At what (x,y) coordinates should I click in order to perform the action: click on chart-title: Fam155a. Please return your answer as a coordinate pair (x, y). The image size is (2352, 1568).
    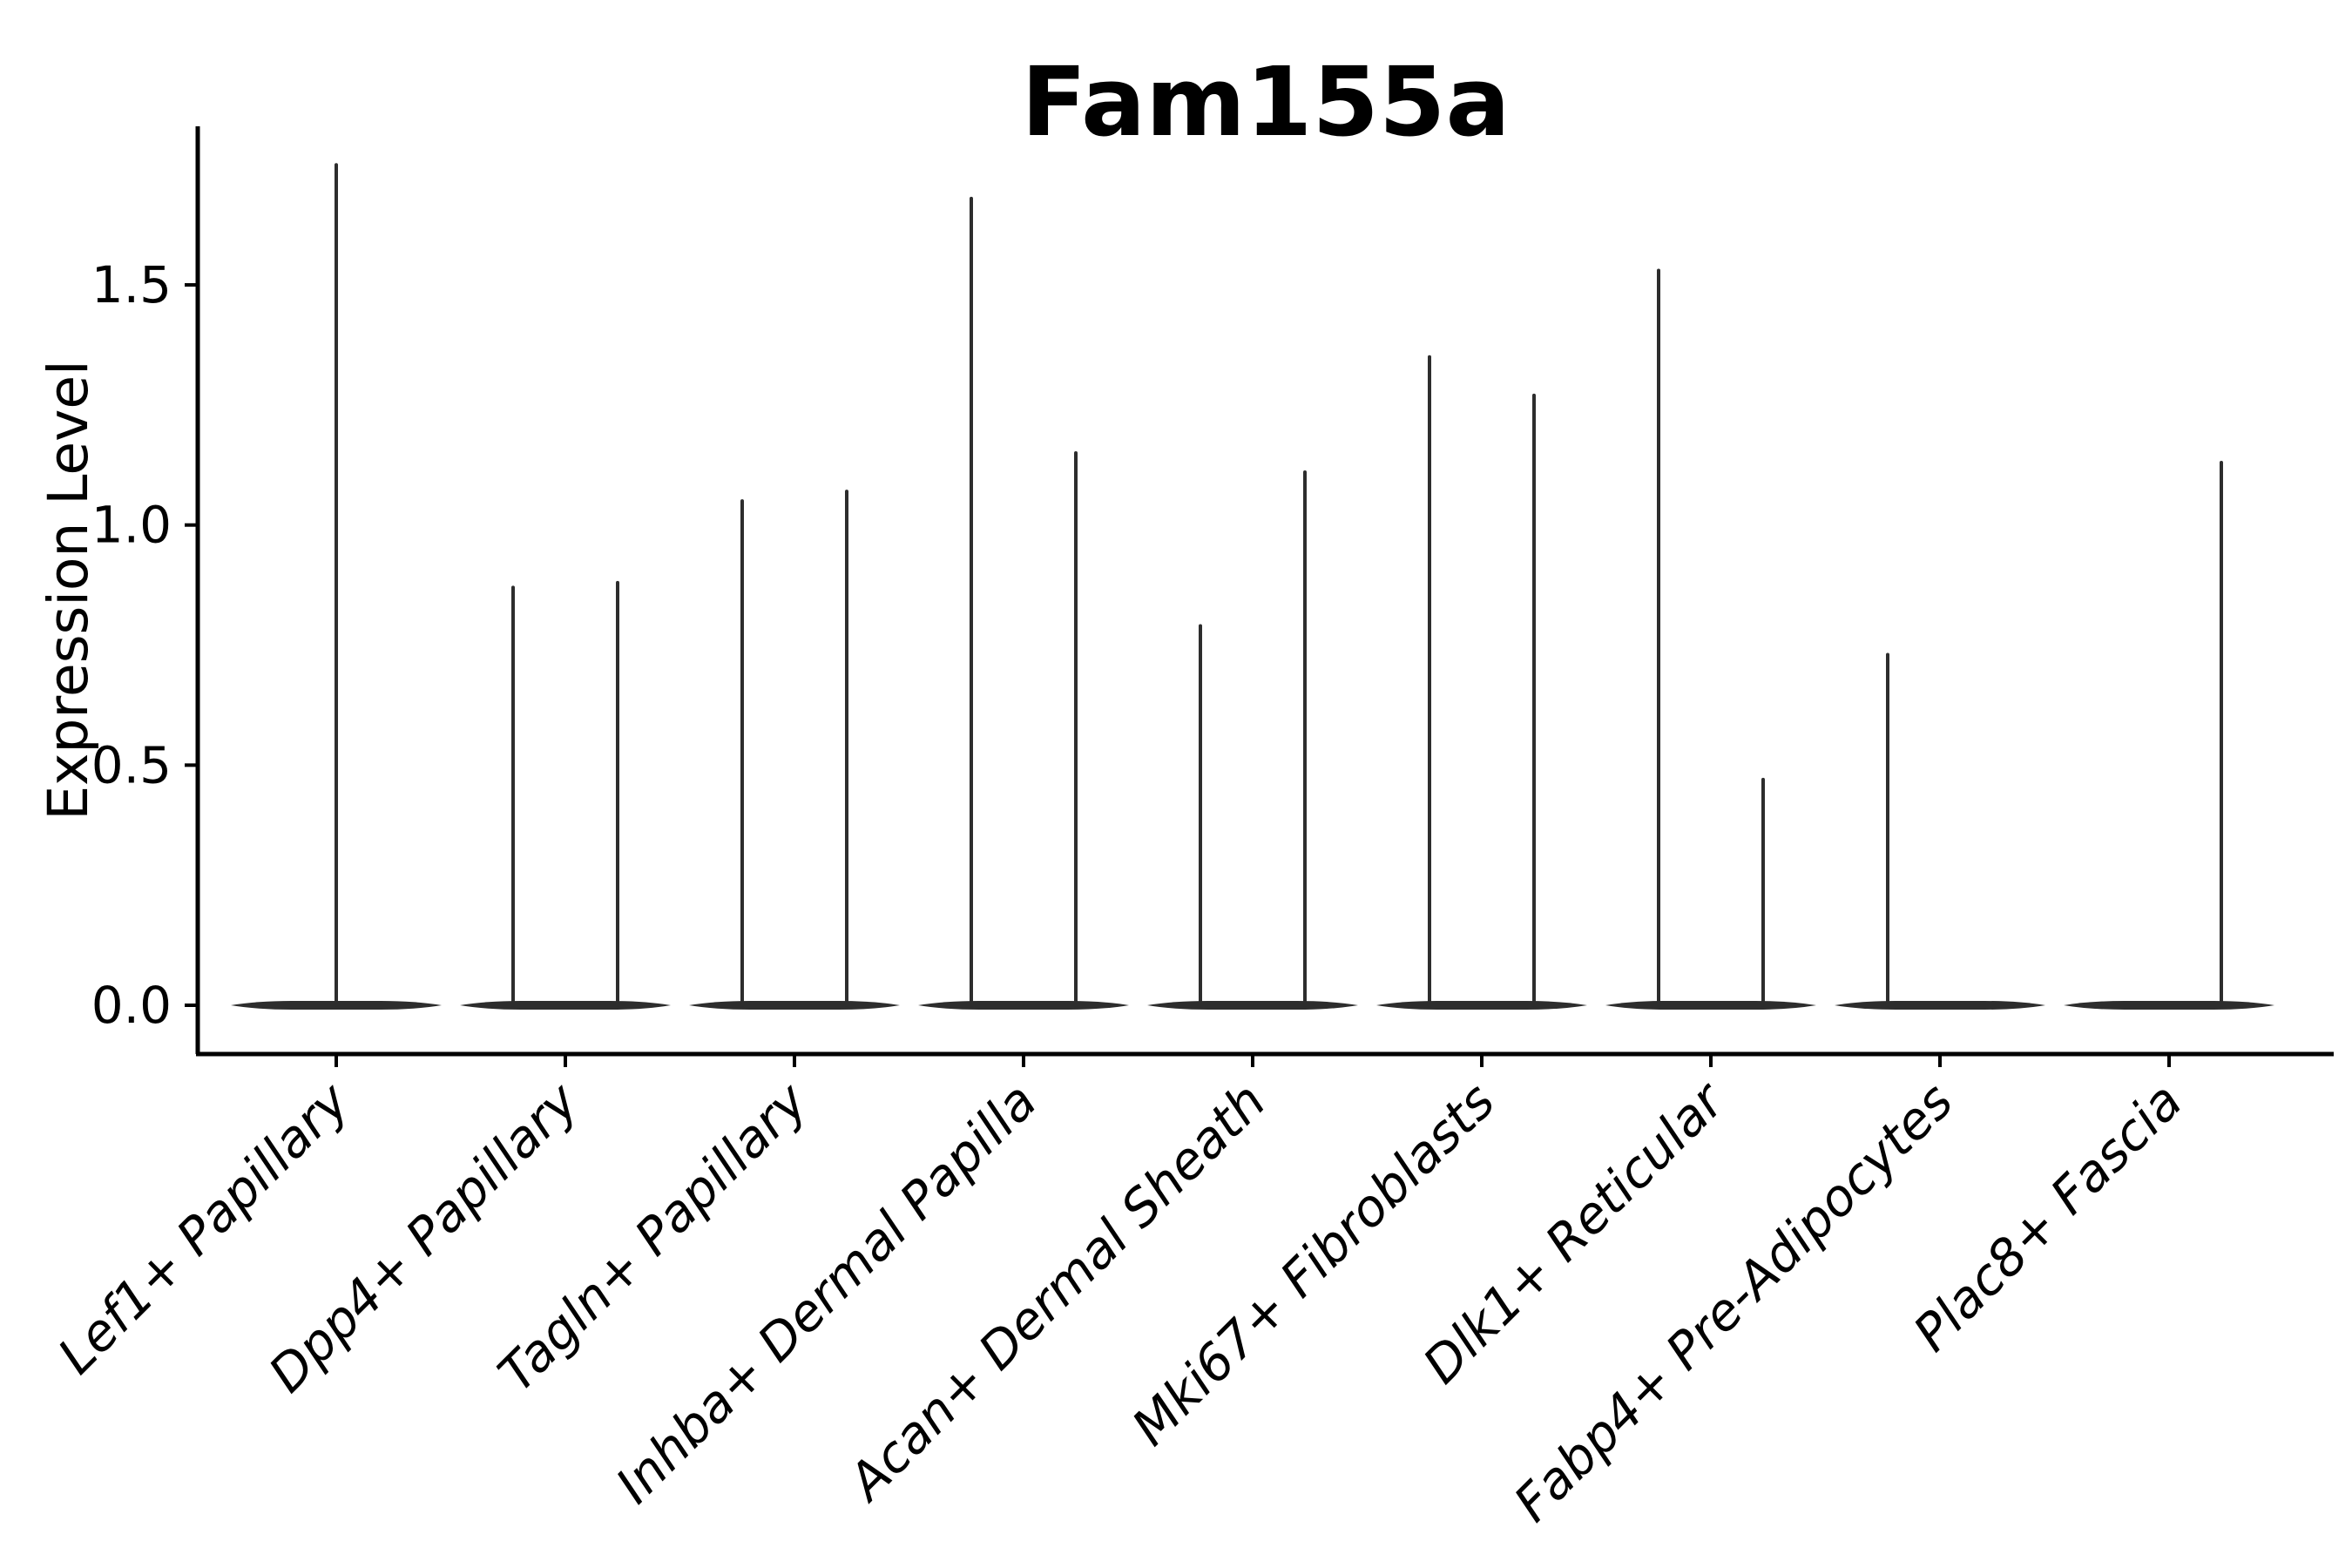
    Looking at the image, I should click on (1266, 102).